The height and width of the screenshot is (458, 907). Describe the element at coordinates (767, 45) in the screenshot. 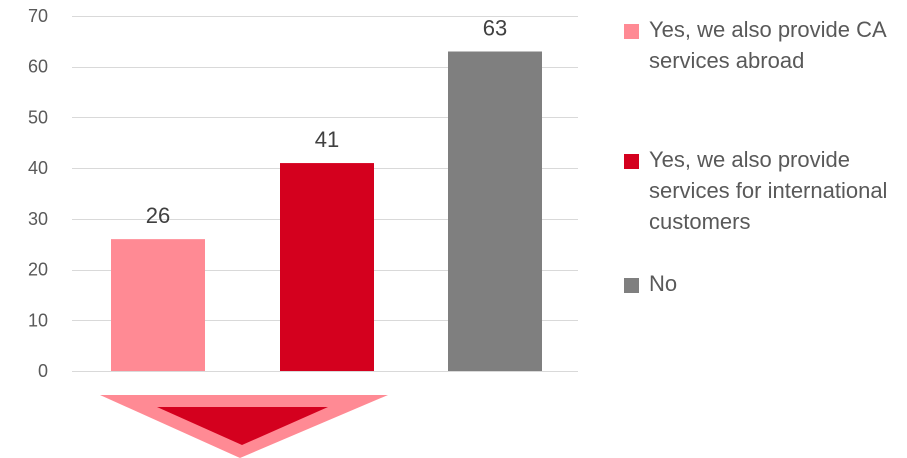

I see `legend-label-ca-services-abroad: Yes, we also provide CA services abroad` at that location.